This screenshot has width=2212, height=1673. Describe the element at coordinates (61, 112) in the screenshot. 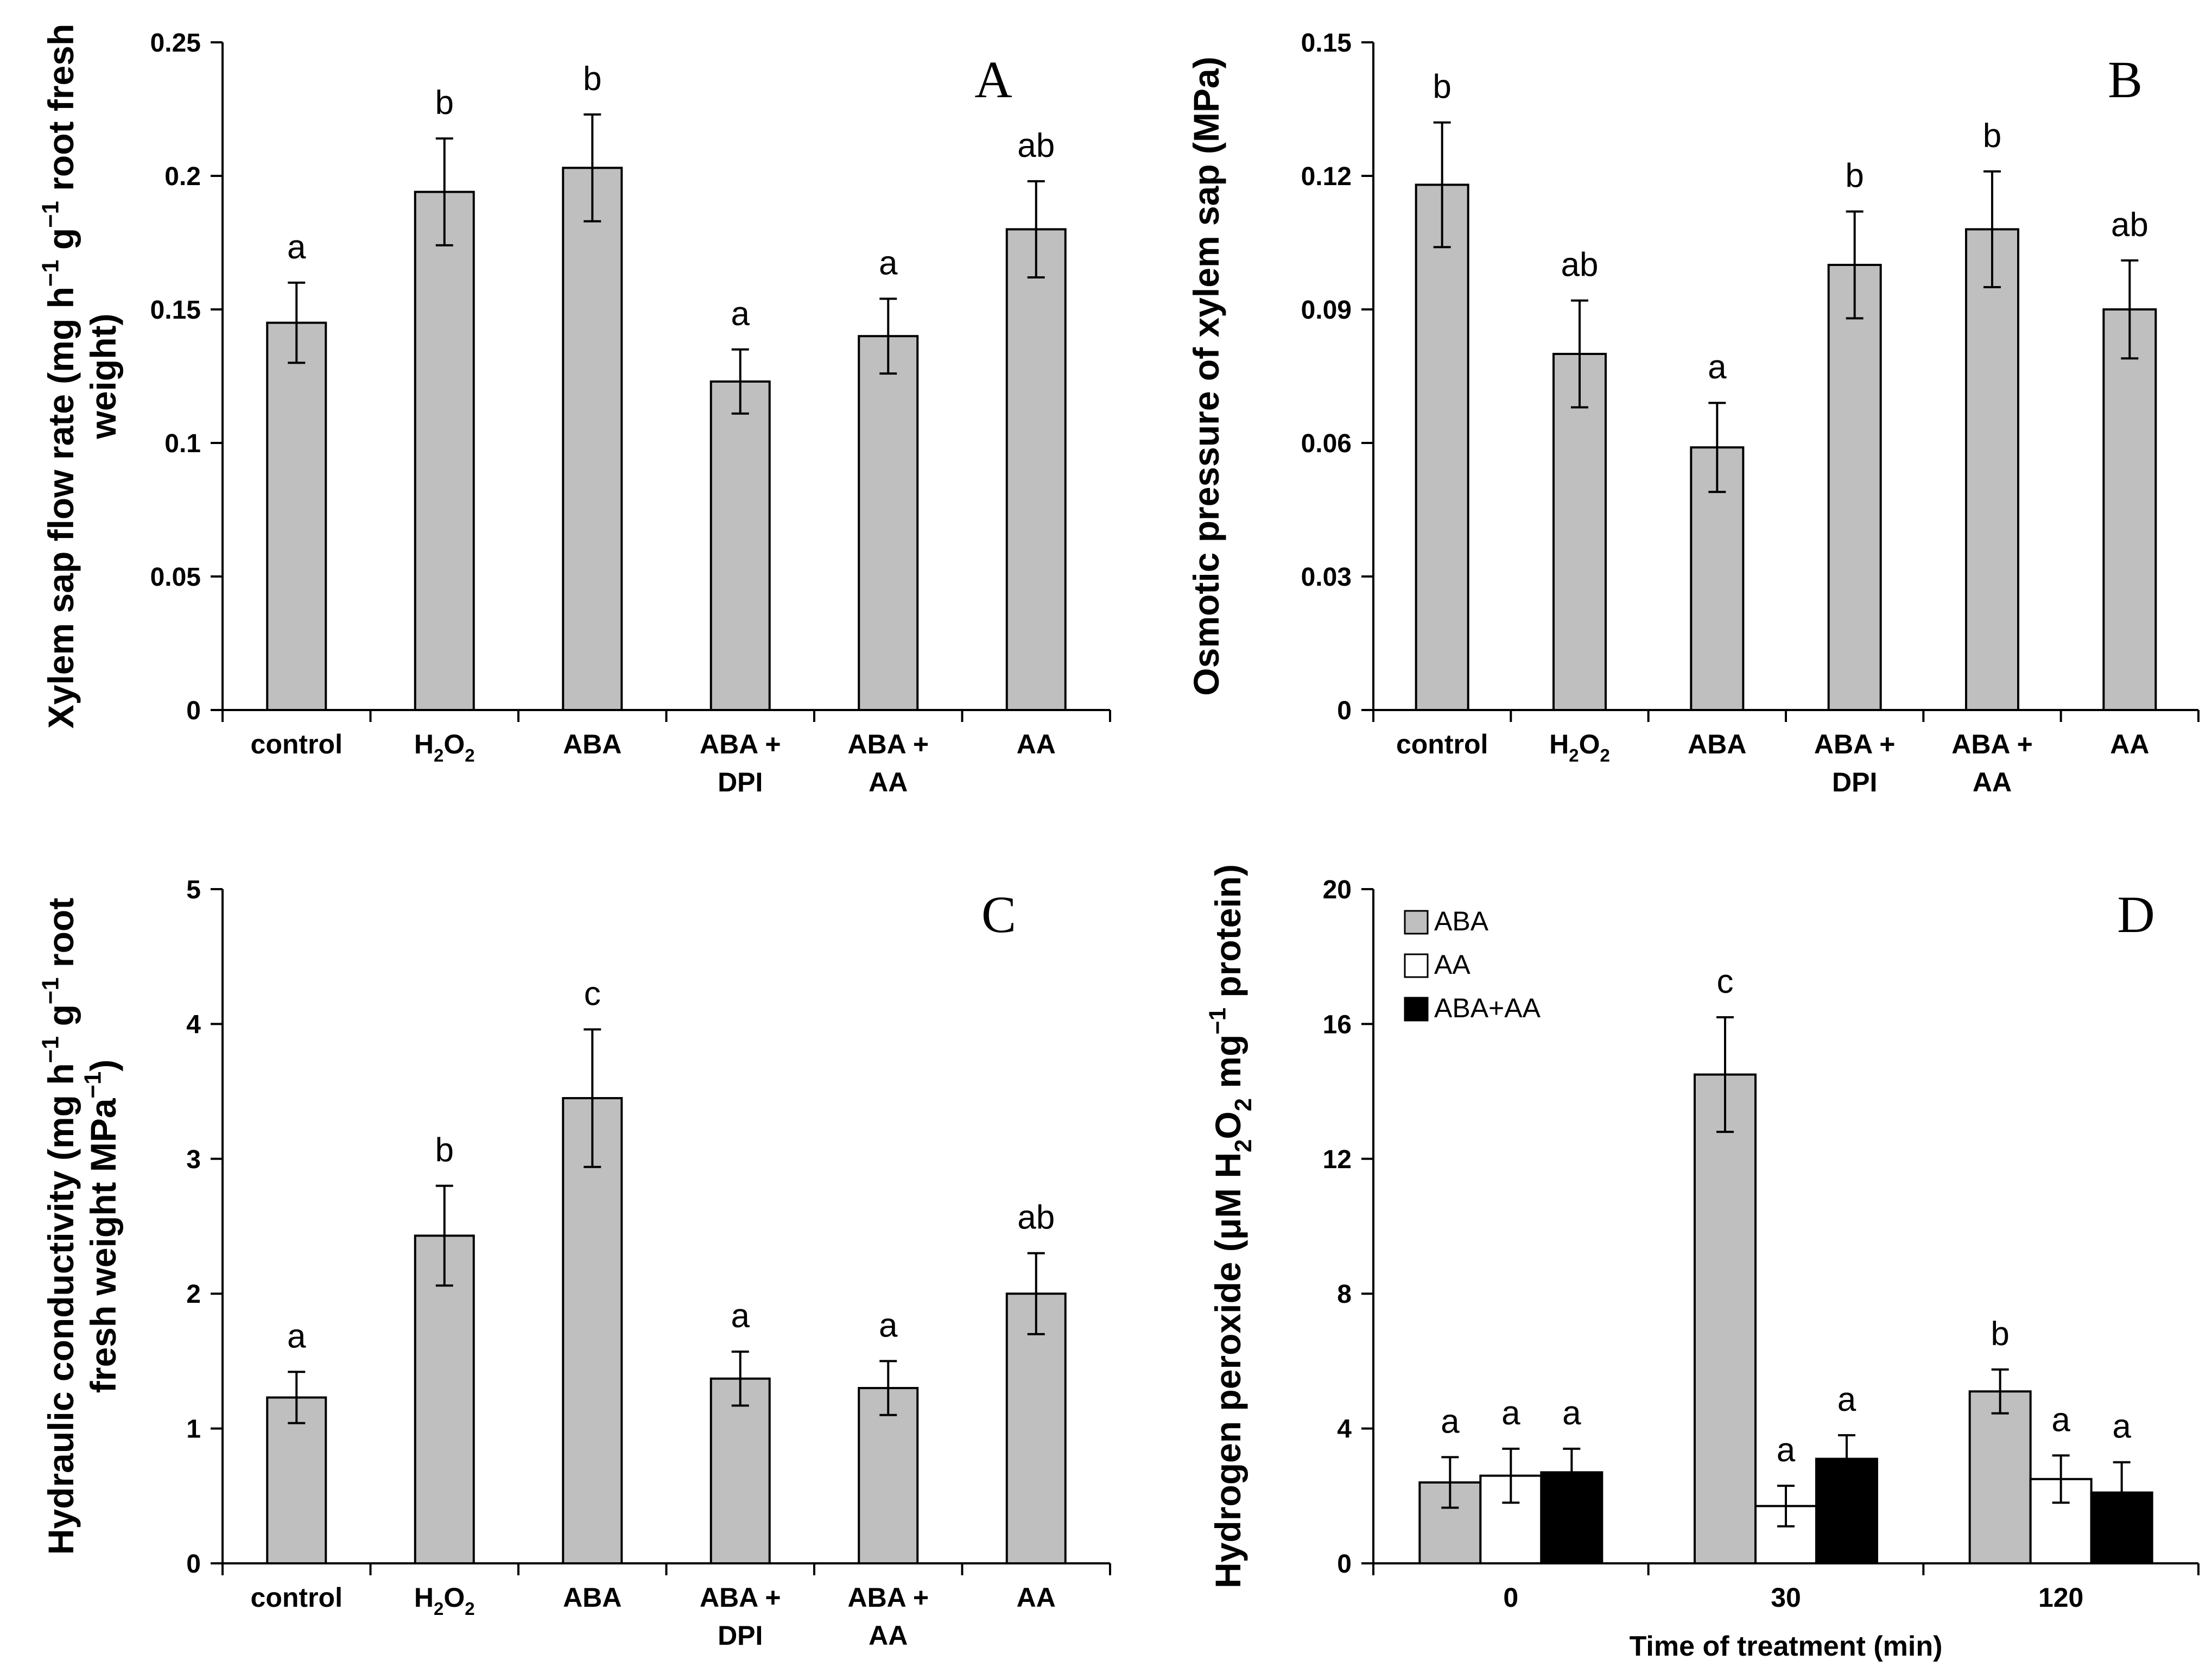

I see `text-span: root fresh` at that location.